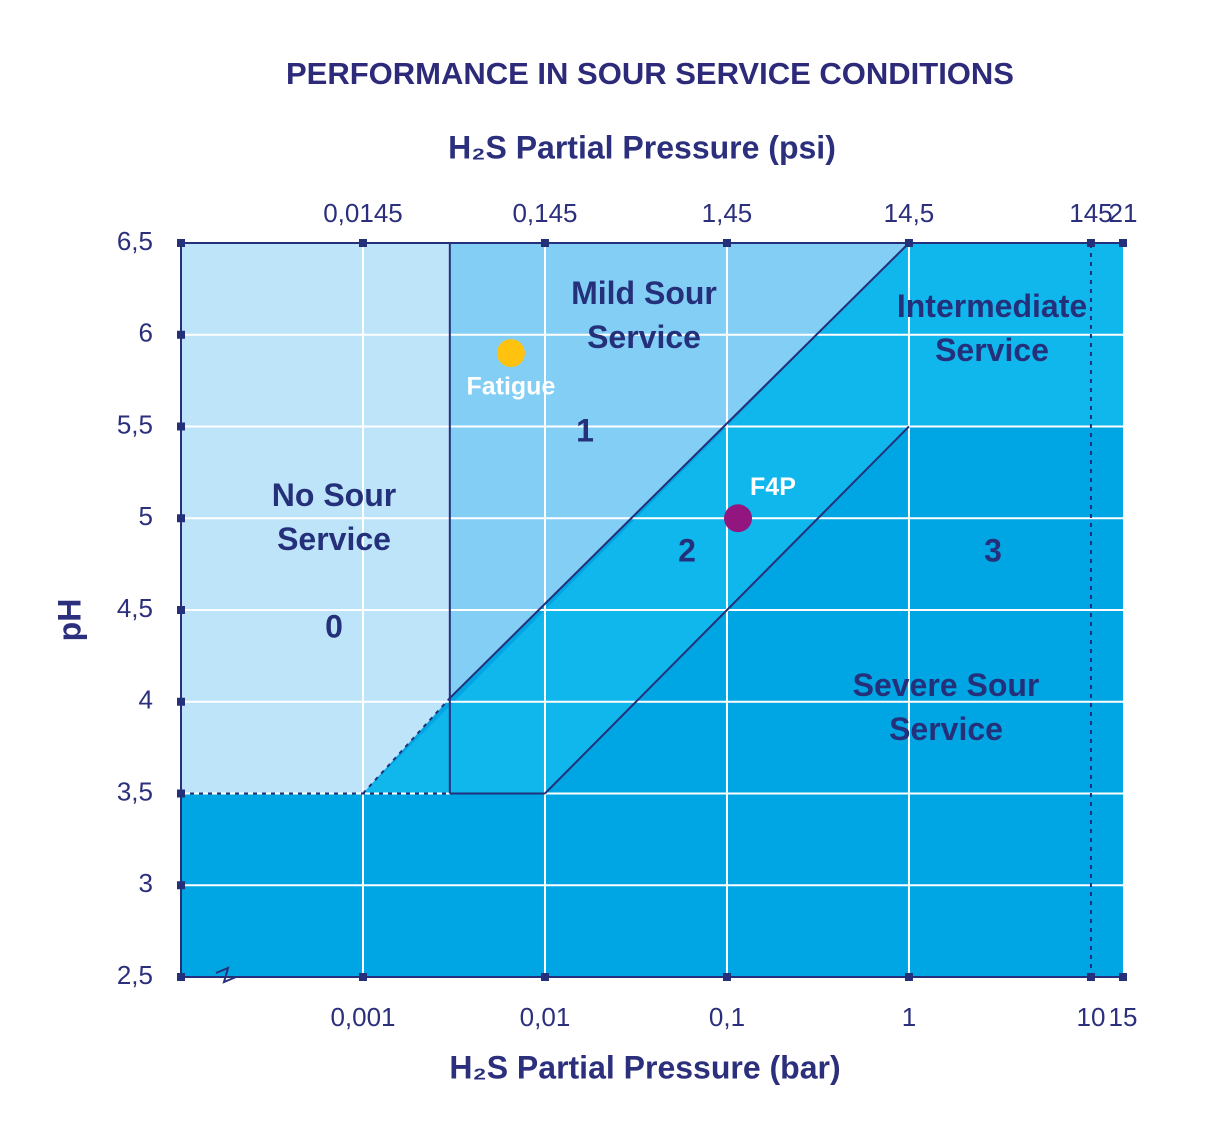 This screenshot has height=1145, width=1220. What do you see at coordinates (135, 791) in the screenshot?
I see `y-tick-label: 3,5` at bounding box center [135, 791].